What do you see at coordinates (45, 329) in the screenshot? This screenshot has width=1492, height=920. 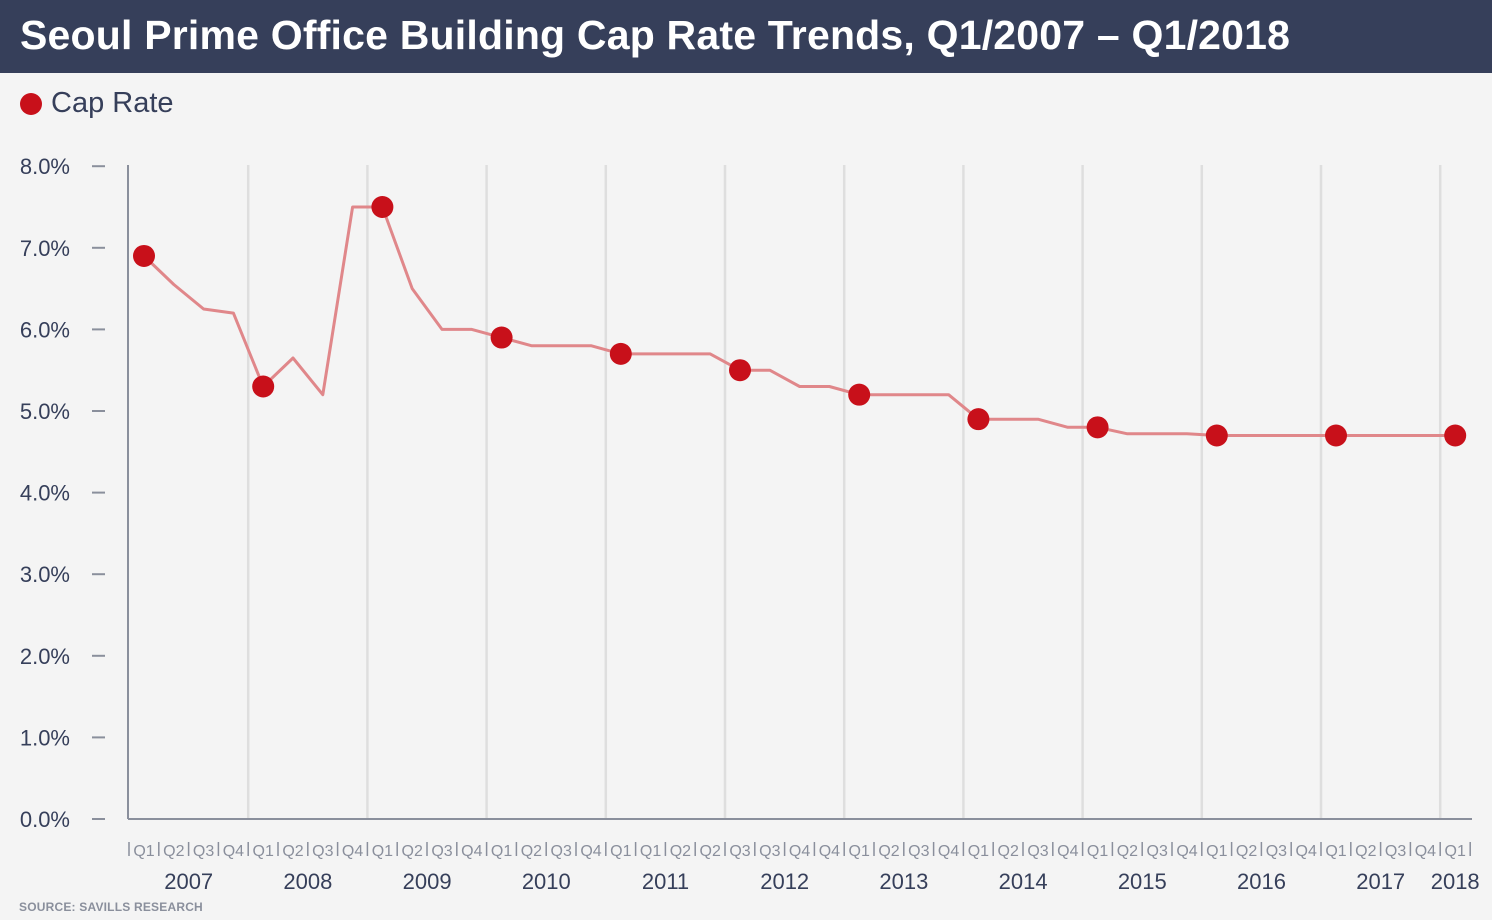 I see `y-tick-label: 6.0%` at bounding box center [45, 329].